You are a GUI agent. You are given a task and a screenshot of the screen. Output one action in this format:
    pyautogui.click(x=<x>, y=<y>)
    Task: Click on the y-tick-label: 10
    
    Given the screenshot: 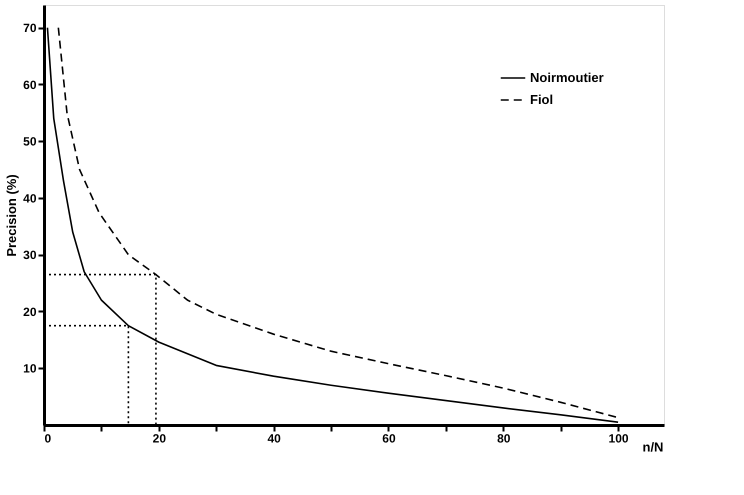 What is the action you would take?
    pyautogui.click(x=30, y=369)
    